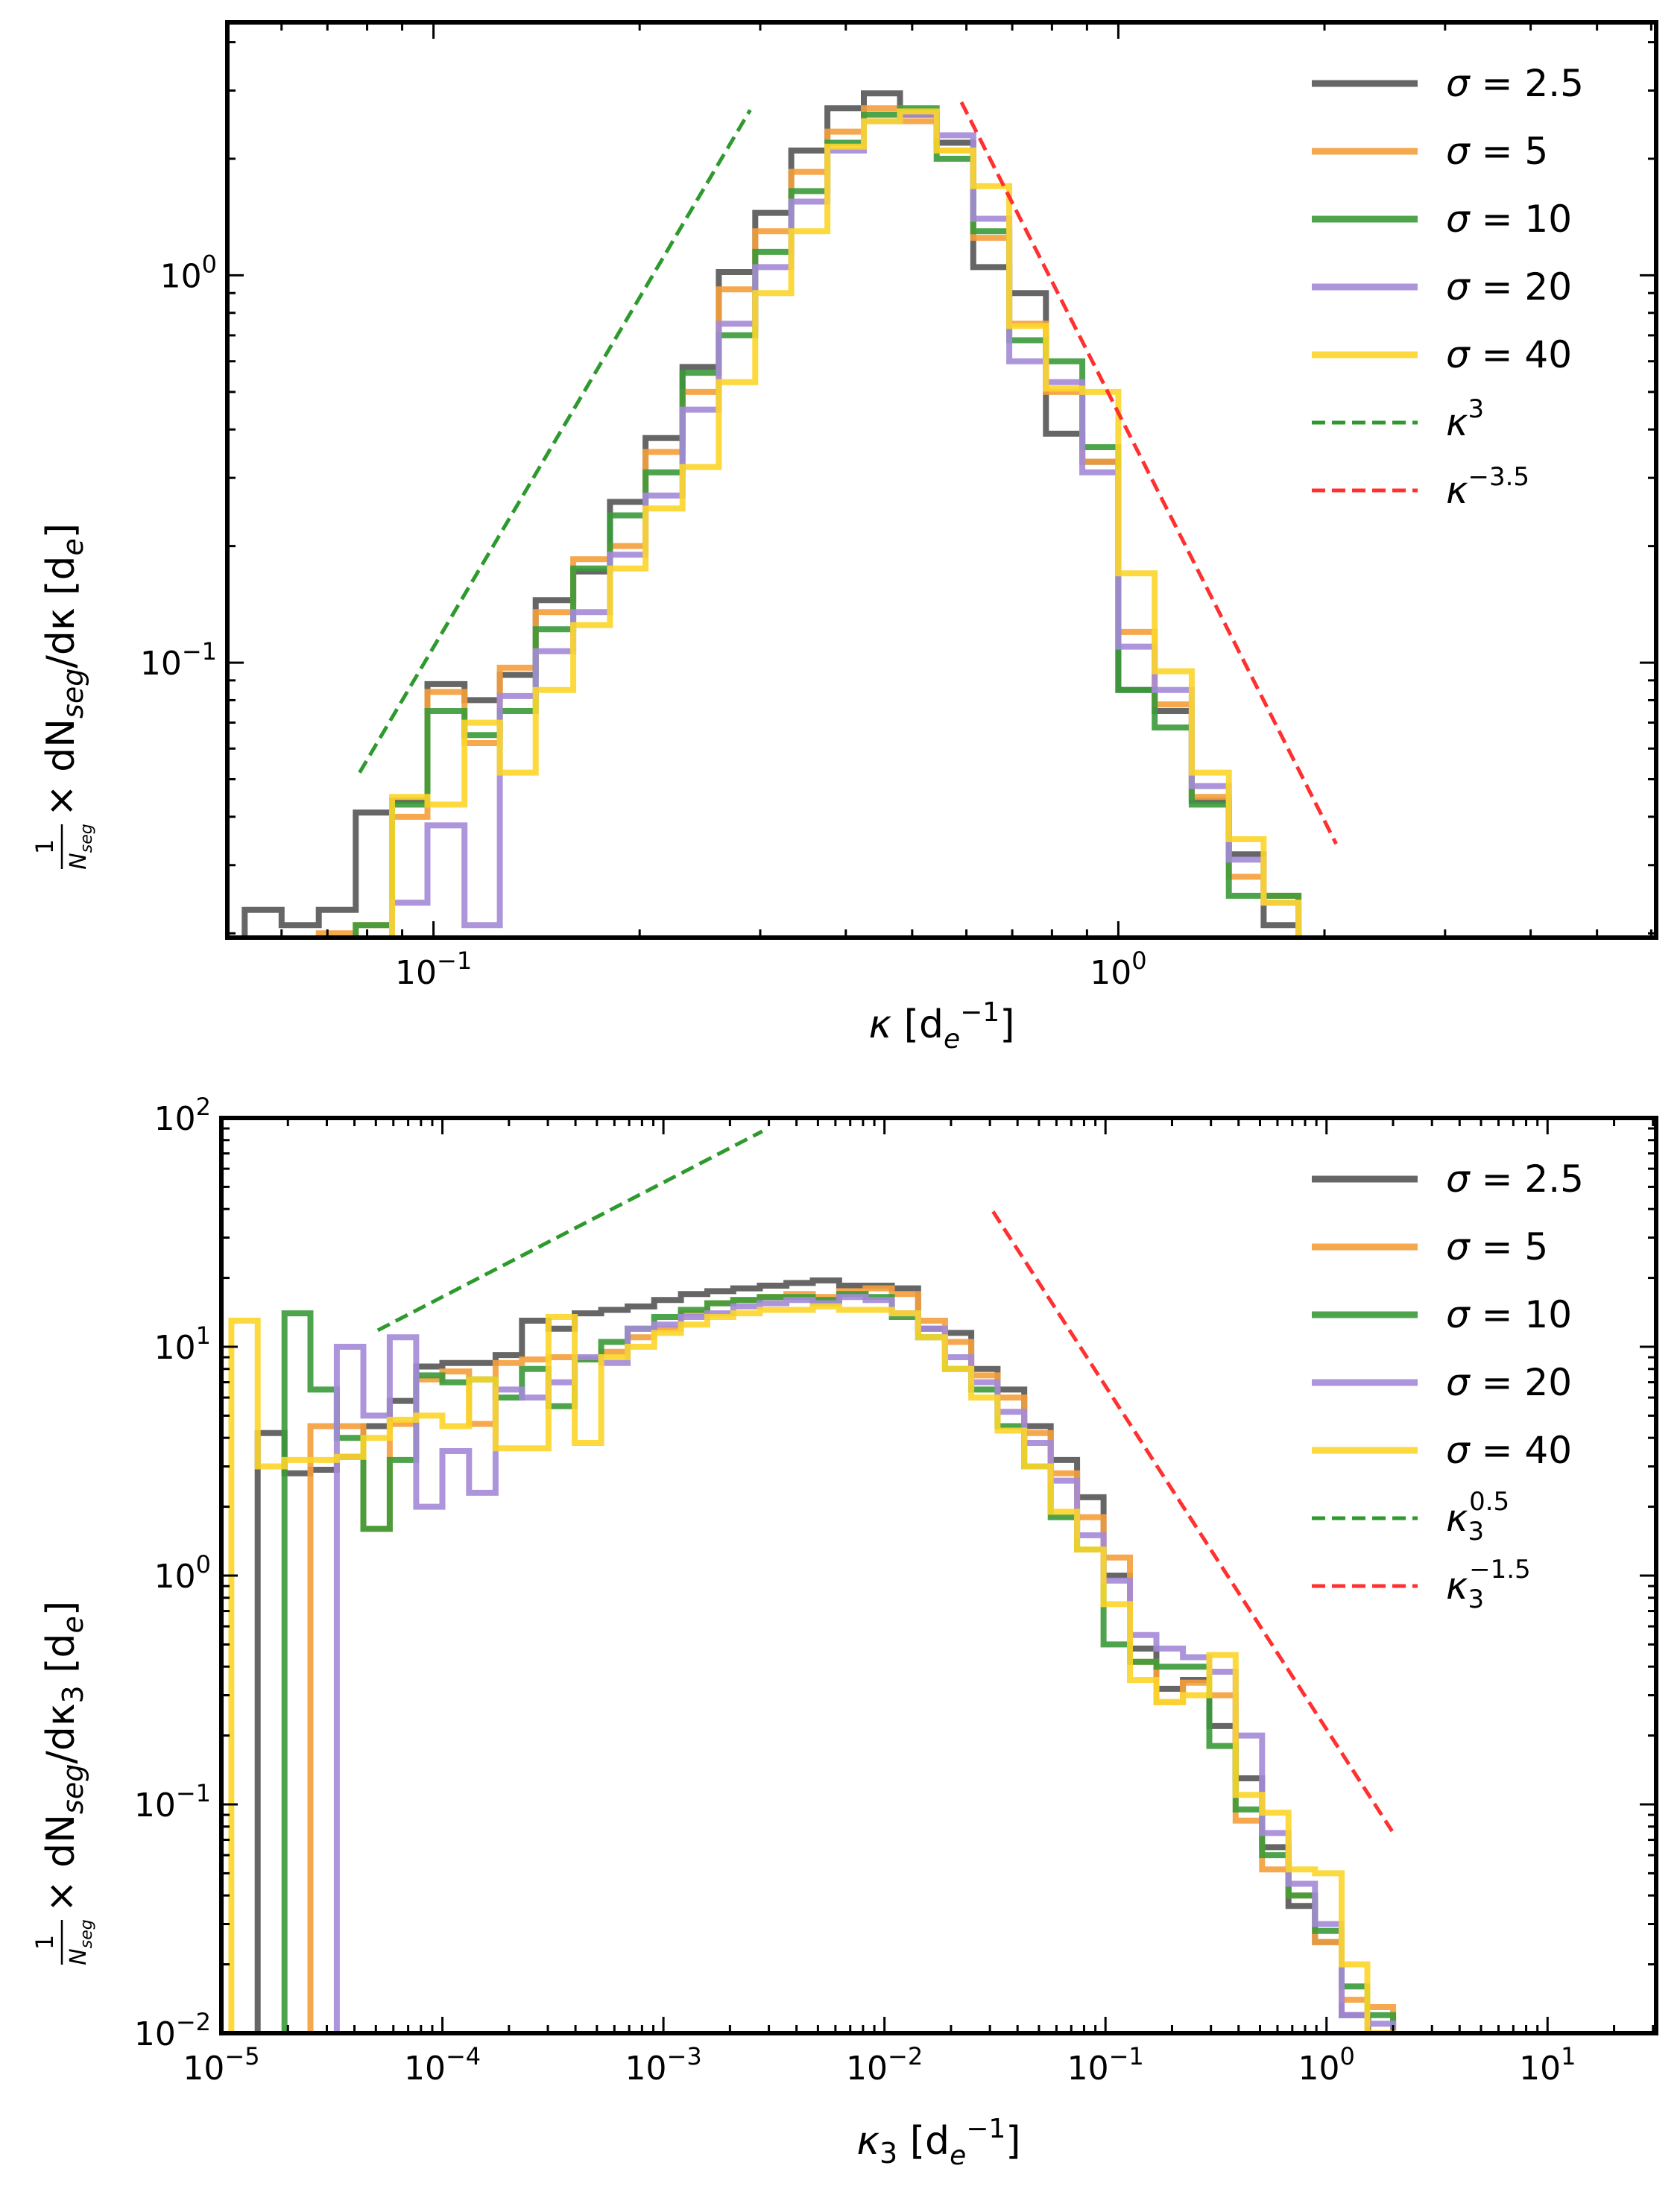 This screenshot has height=2186, width=1680. I want to click on x-axis-label: κ [de−1], so click(941, 1026).